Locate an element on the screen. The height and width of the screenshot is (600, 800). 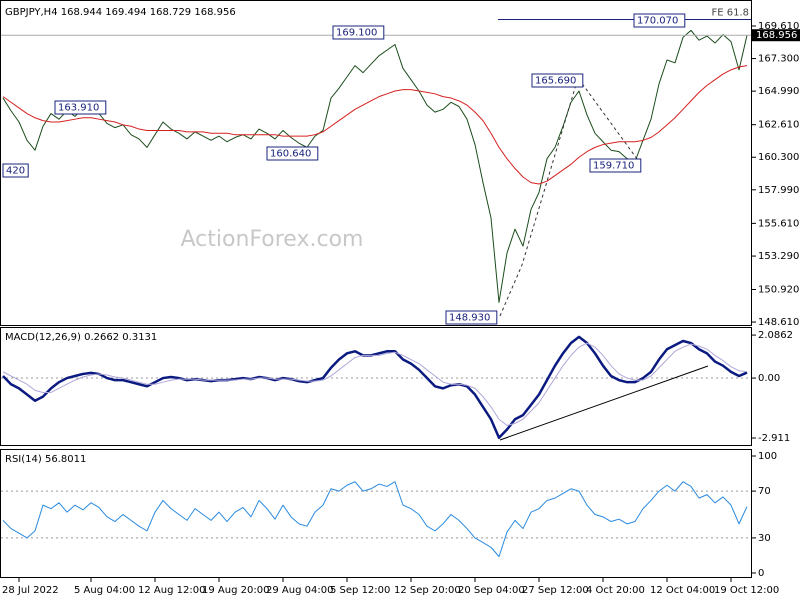
y-tick-label: 160.300 is located at coordinates (778, 157).